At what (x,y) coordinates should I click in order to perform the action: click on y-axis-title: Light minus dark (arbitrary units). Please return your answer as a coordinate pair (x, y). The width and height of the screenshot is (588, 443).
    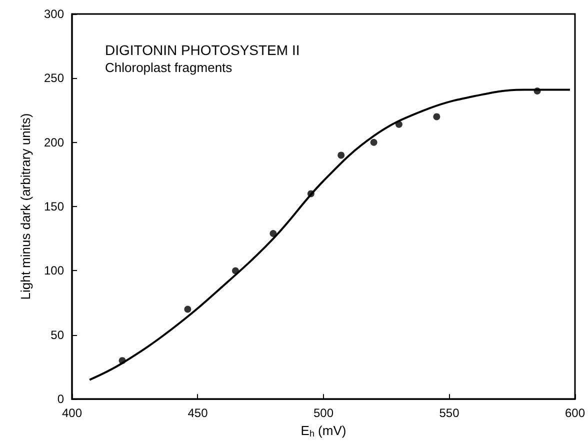
    Looking at the image, I should click on (25, 206).